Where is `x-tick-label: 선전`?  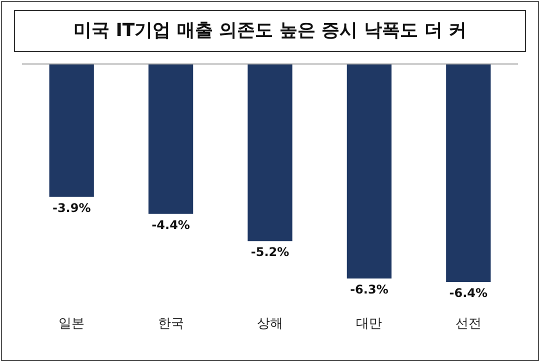 x-tick-label: 선전 is located at coordinates (468, 324).